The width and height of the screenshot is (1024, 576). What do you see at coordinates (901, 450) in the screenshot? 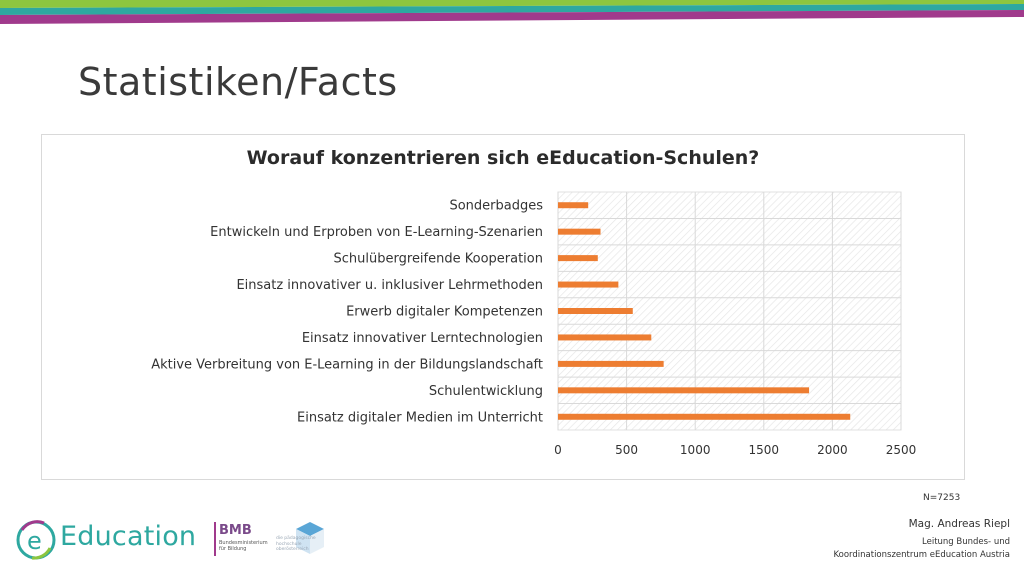
I see `x-tick-label-5: 2500` at bounding box center [901, 450].